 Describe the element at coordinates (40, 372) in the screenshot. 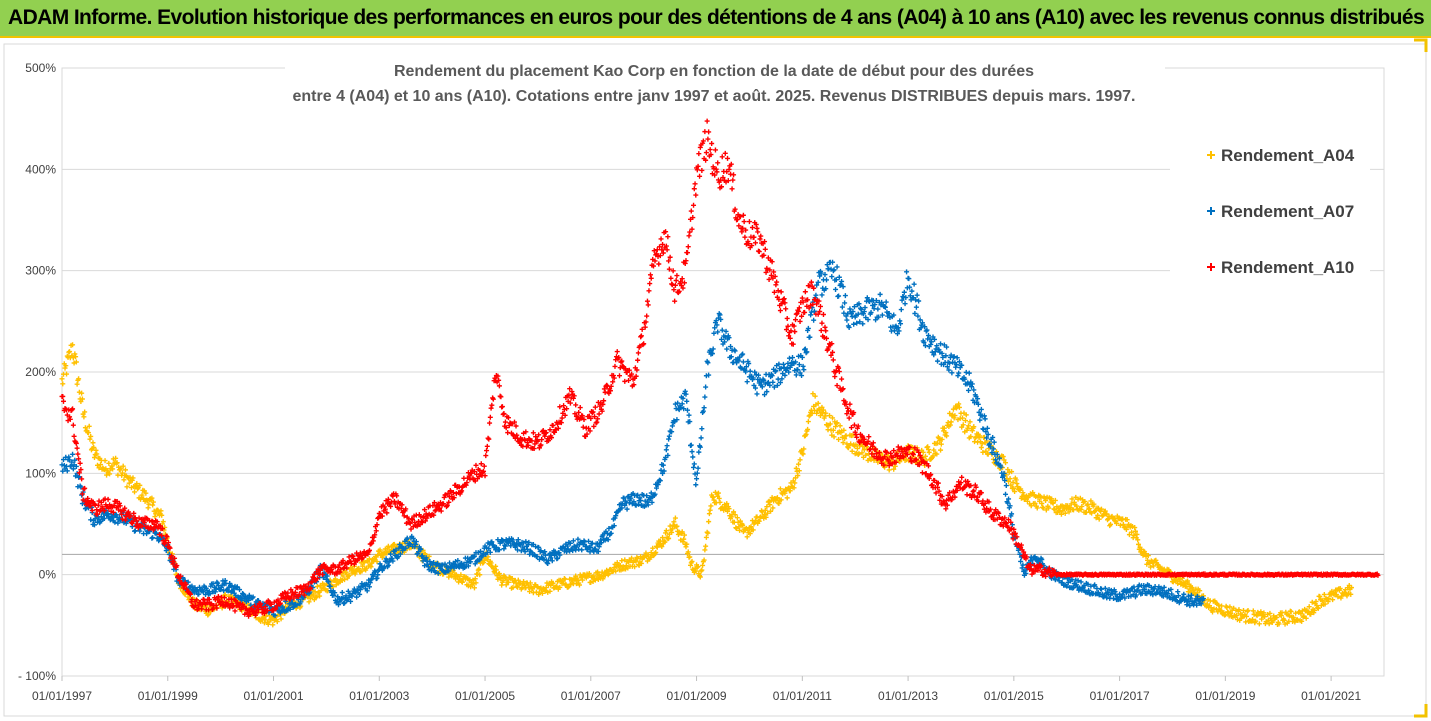

I see `y-tick-label: 200%` at that location.